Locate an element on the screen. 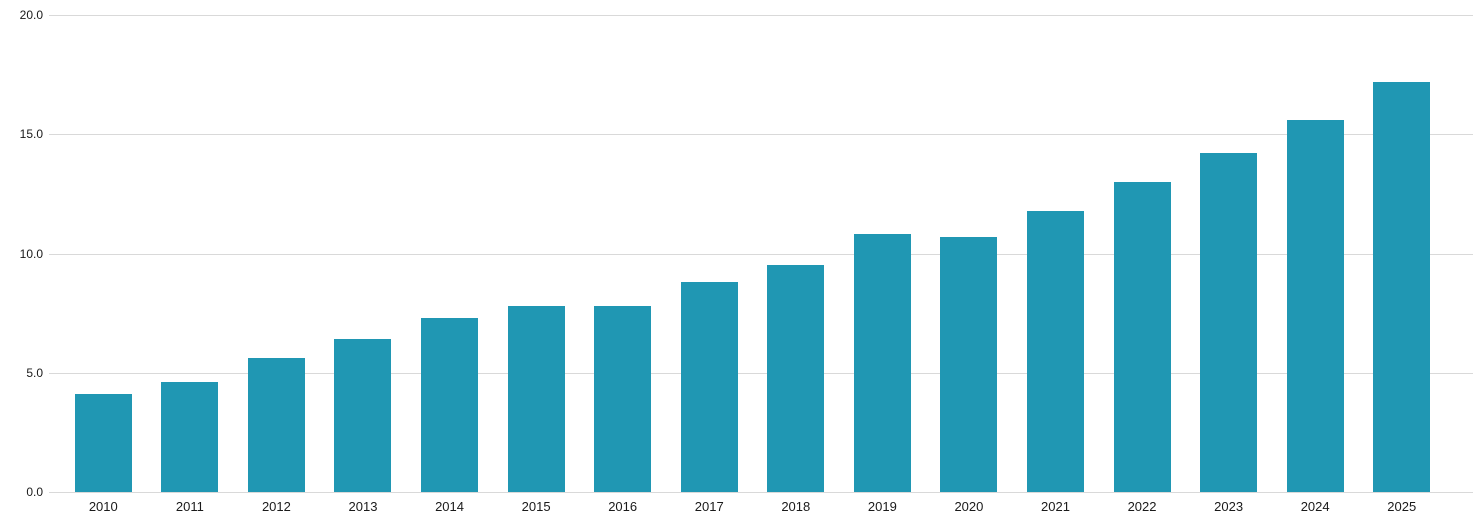 The image size is (1473, 528). bar-2025 is located at coordinates (1402, 286).